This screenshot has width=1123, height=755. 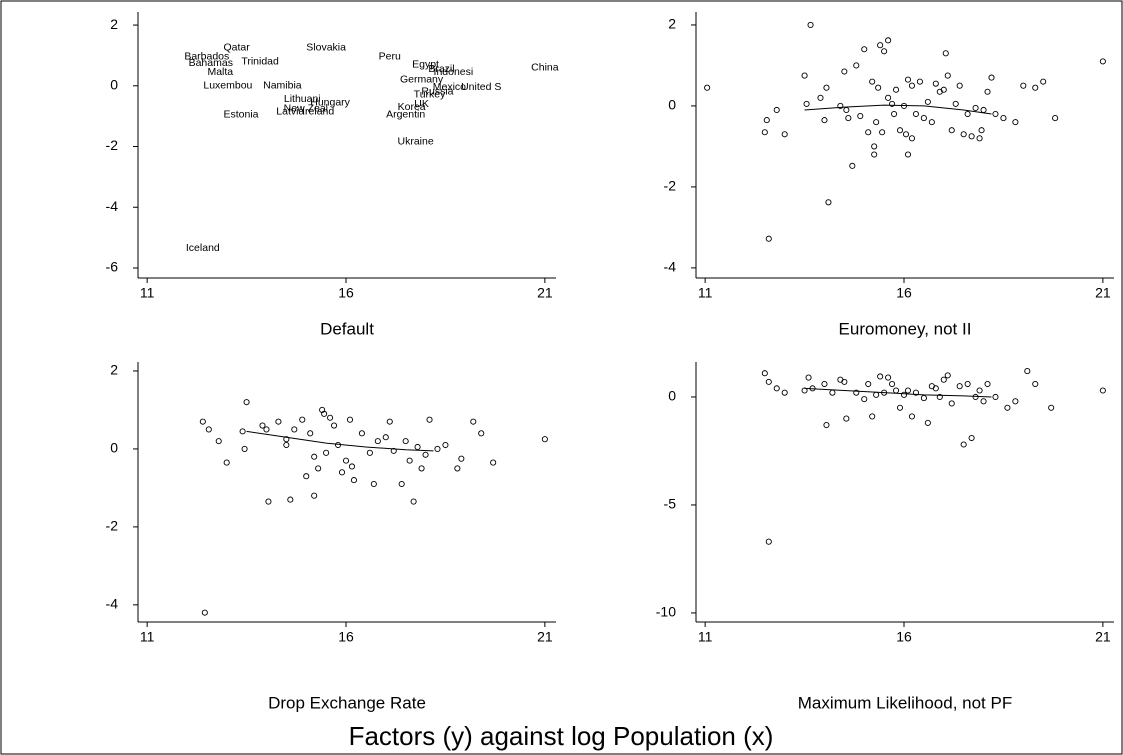 I want to click on panel-title: Euromoney, not II, so click(x=905, y=328).